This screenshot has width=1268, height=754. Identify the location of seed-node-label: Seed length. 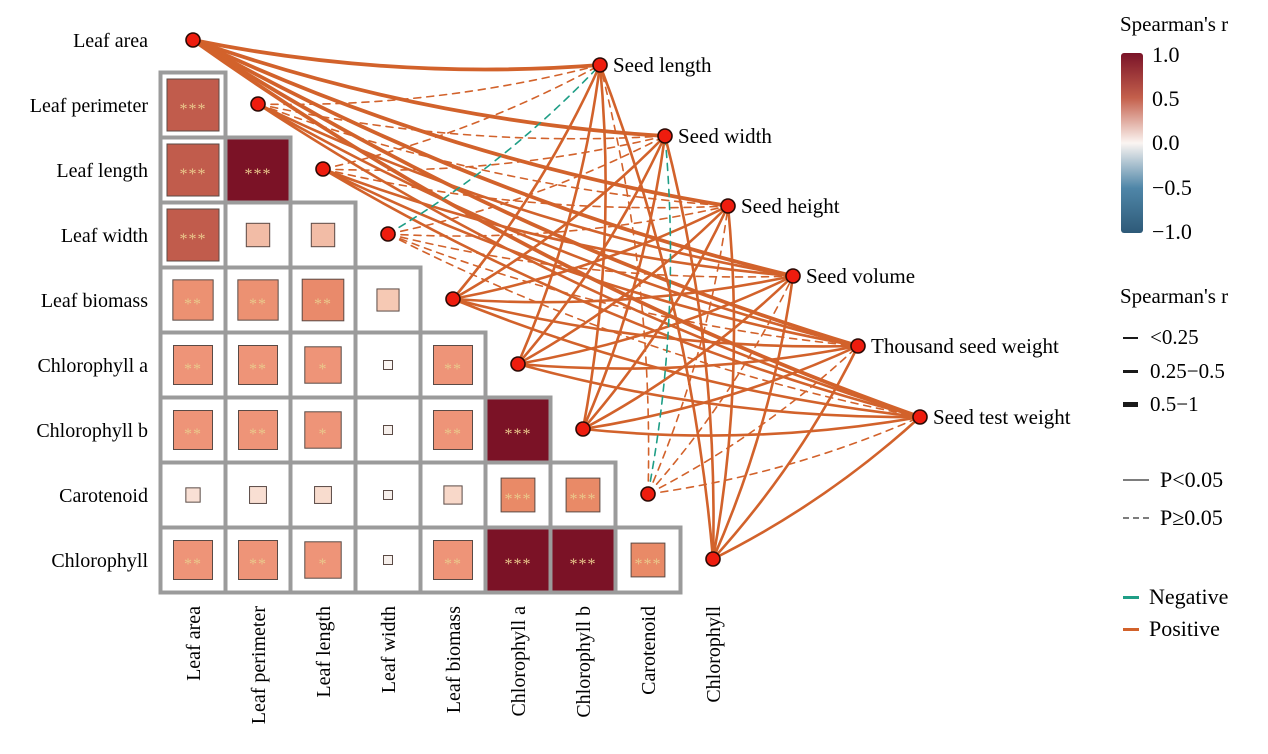
(662, 65).